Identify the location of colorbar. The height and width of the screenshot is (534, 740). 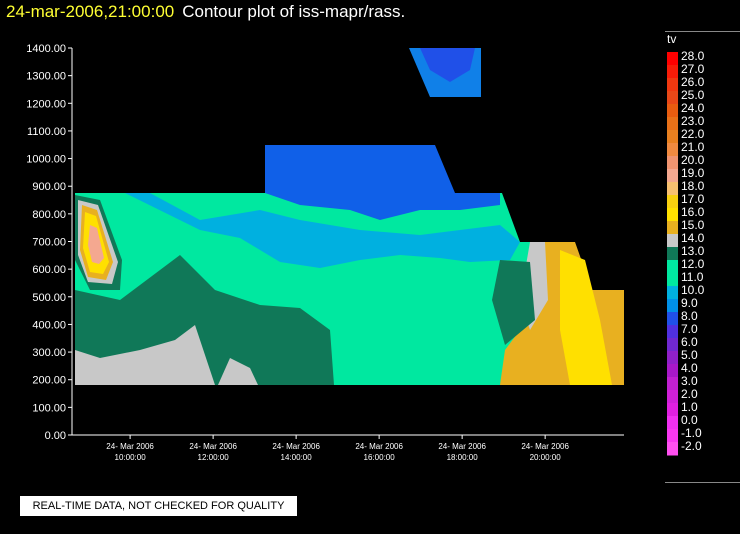
(672, 254).